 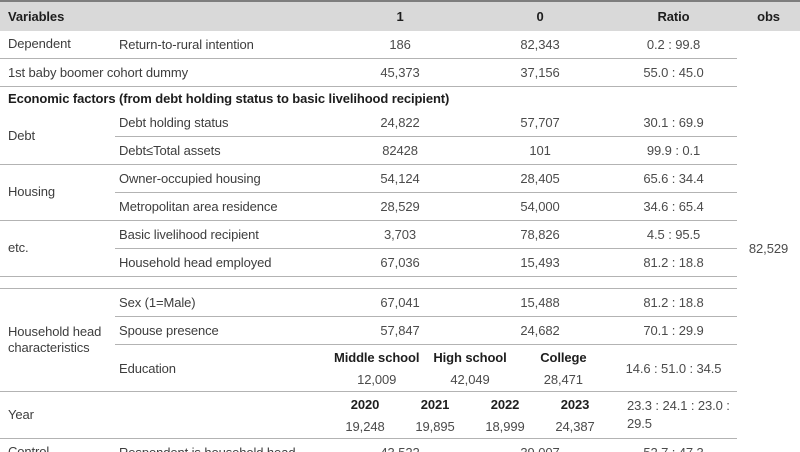 I want to click on education-level-label: High school, so click(x=470, y=357).